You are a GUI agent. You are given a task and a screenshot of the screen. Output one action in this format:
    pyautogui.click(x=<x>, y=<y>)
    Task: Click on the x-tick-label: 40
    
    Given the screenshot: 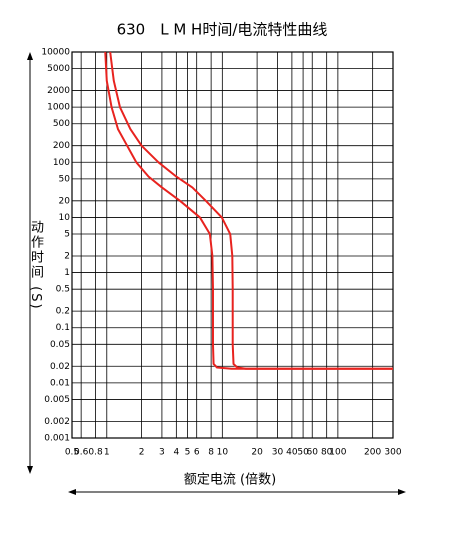 What is the action you would take?
    pyautogui.click(x=292, y=453)
    